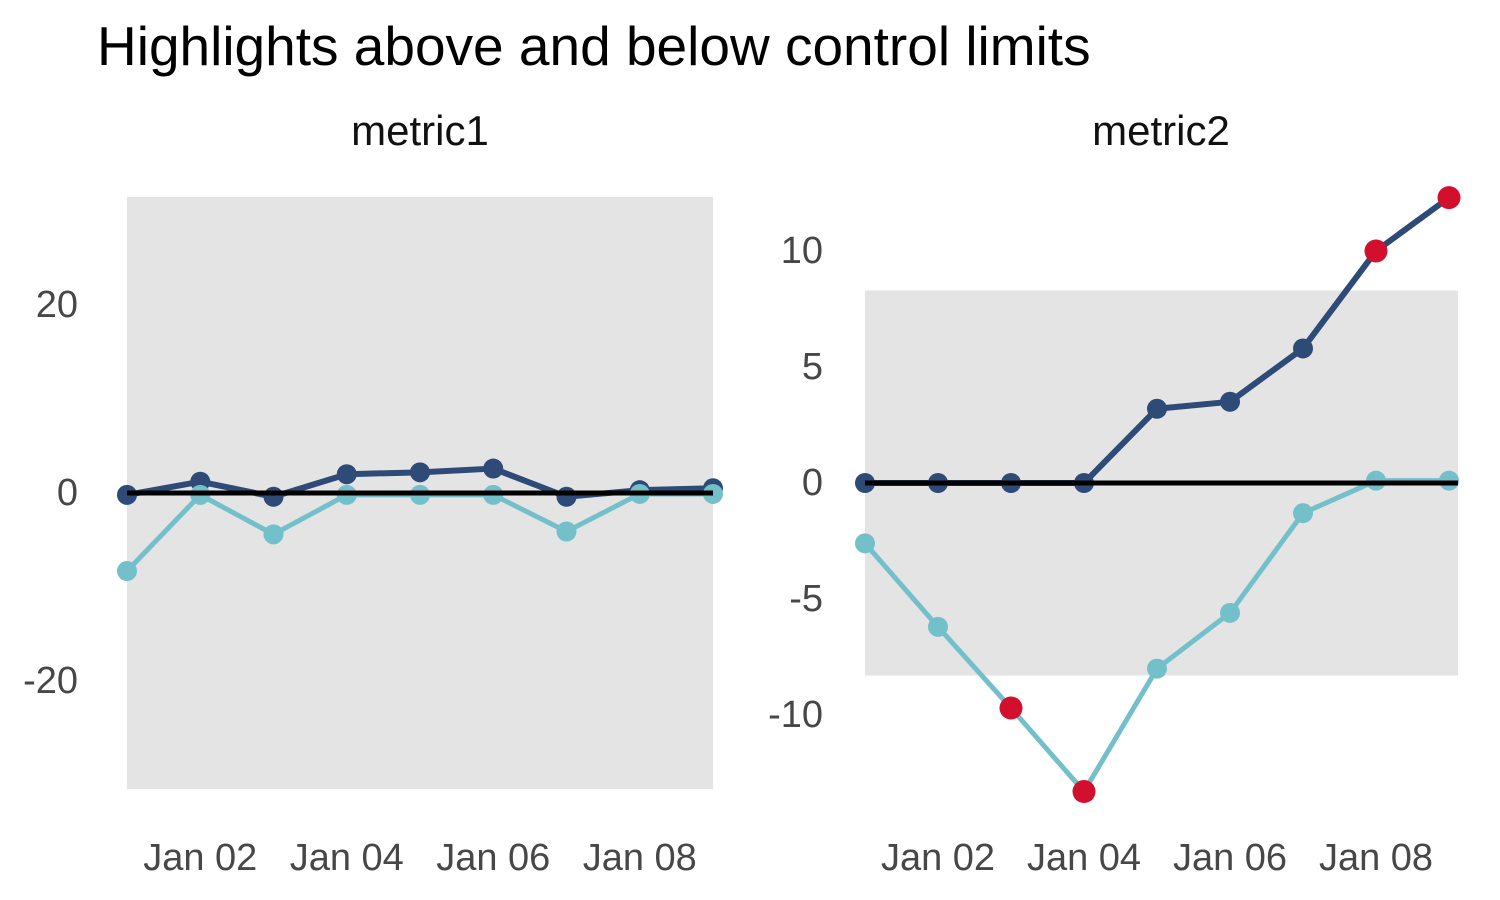  Describe the element at coordinates (1161, 130) in the screenshot. I see `facet-title-metric2: metric2` at that location.